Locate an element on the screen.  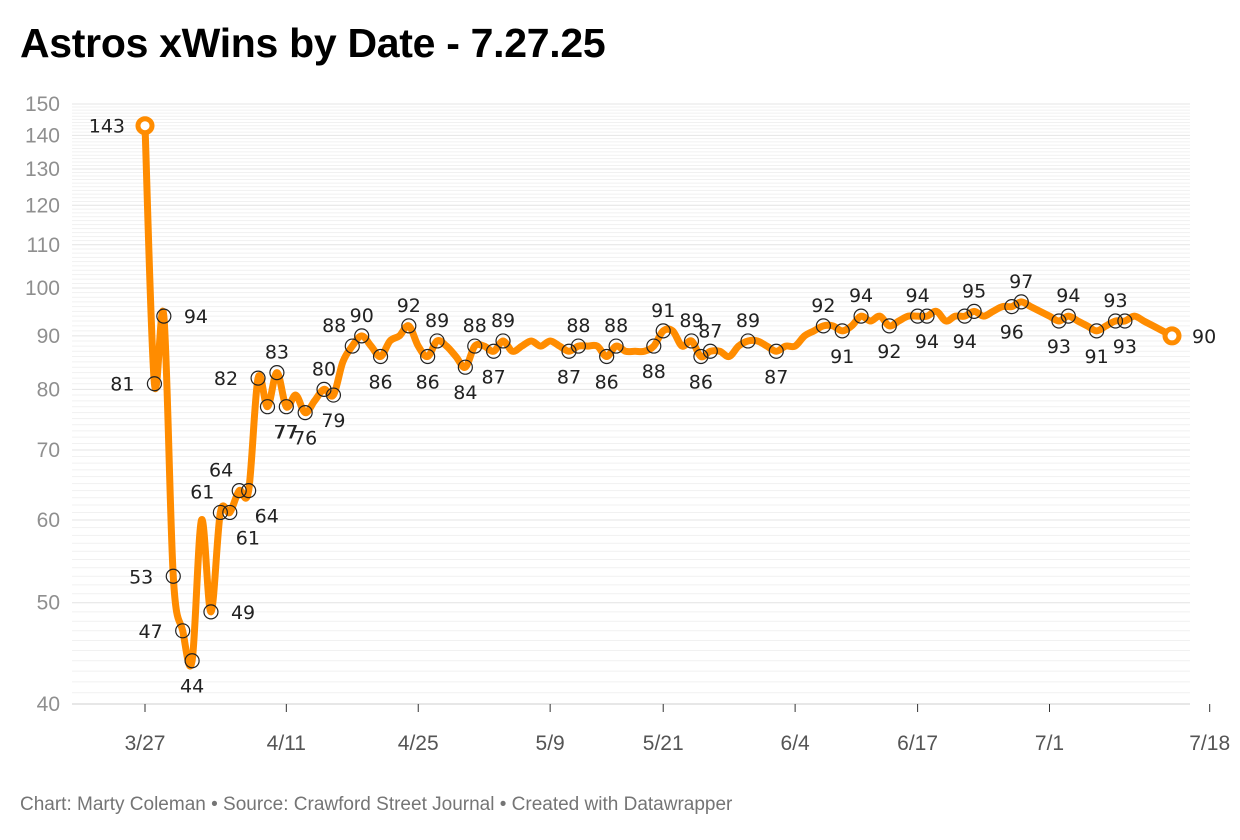
x-tick-label: 4/11 is located at coordinates (286, 743).